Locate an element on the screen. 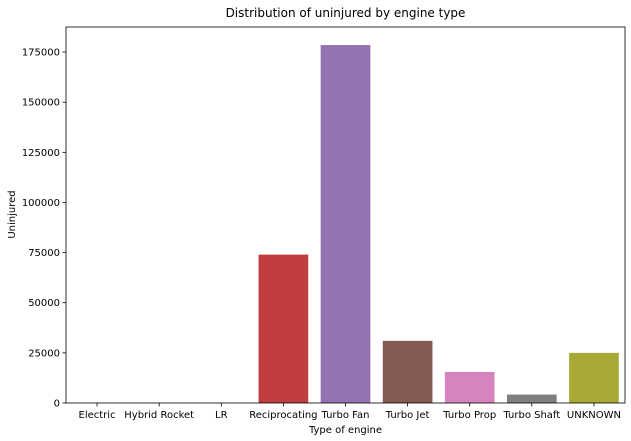 The height and width of the screenshot is (441, 631). x-axis-label: Type of engine is located at coordinates (345, 430).